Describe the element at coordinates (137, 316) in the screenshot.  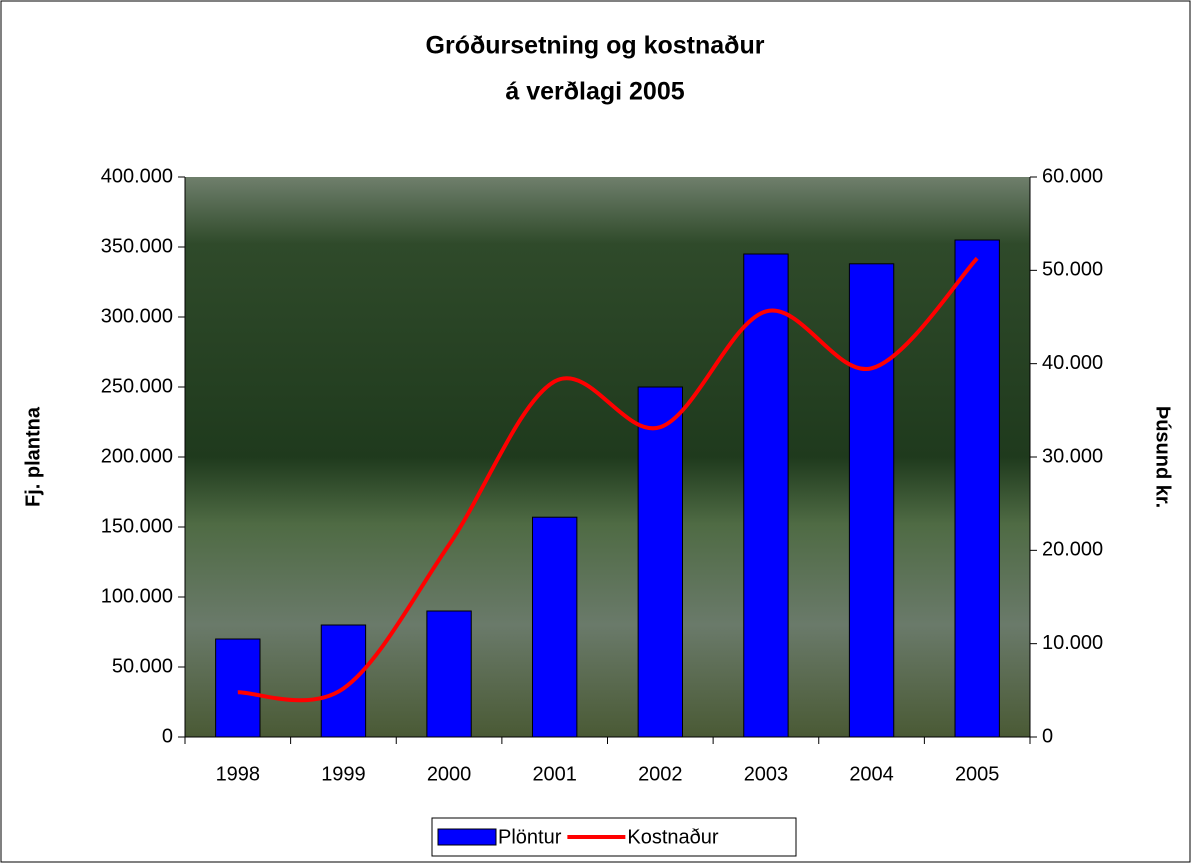
I see `y-tick-label: 300.000` at that location.